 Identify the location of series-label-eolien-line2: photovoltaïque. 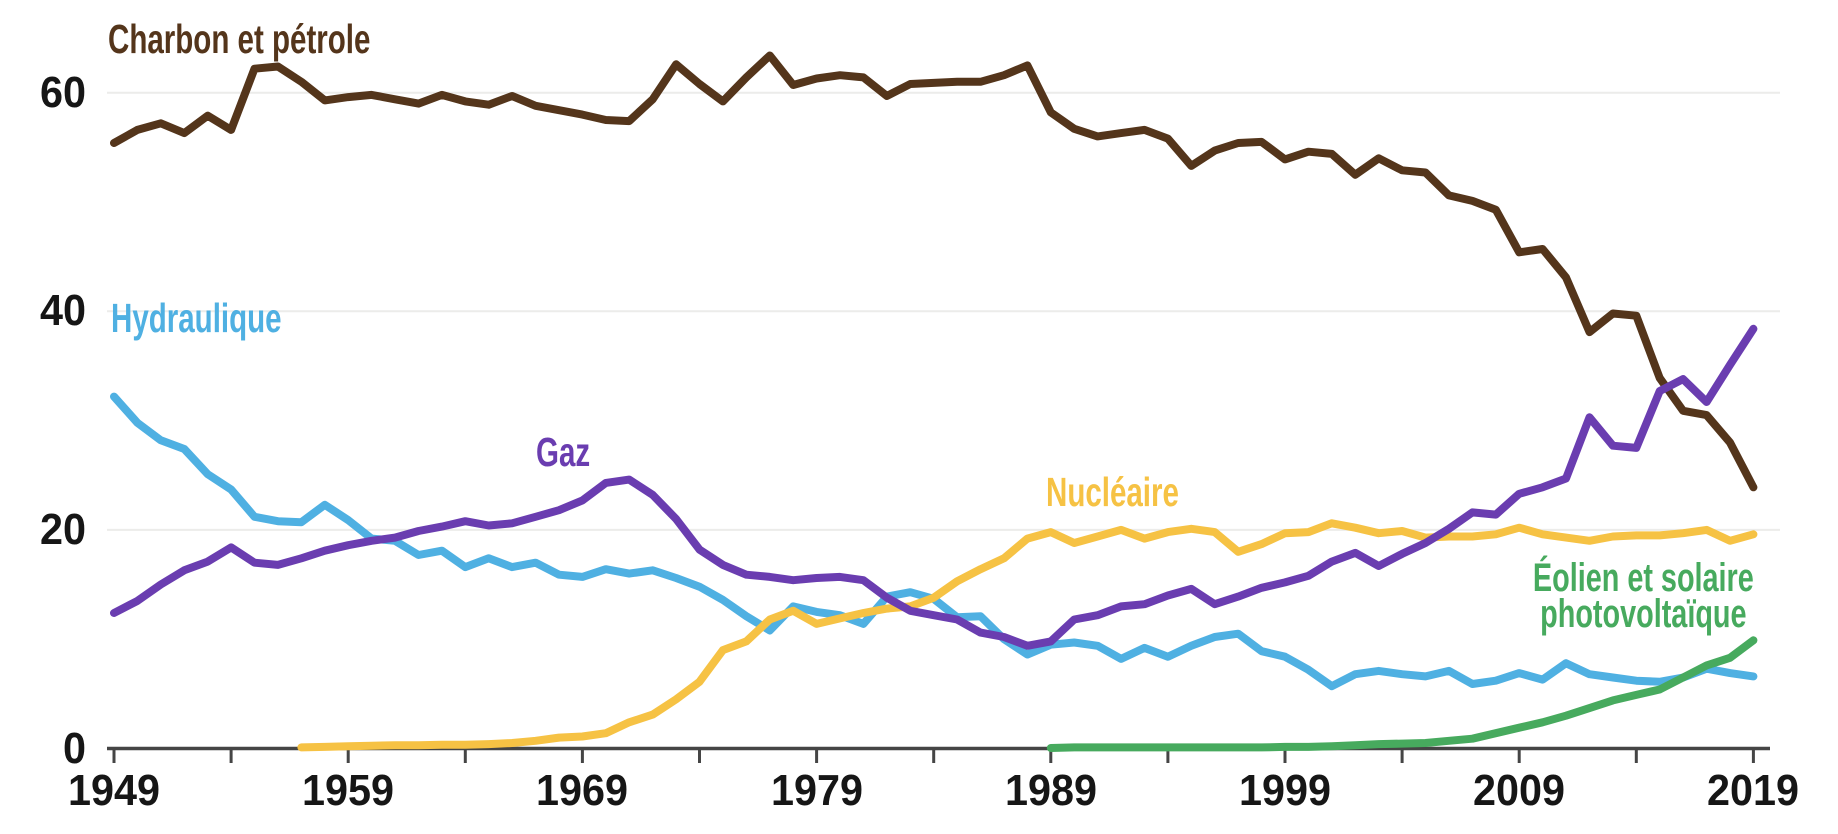
(1643, 614).